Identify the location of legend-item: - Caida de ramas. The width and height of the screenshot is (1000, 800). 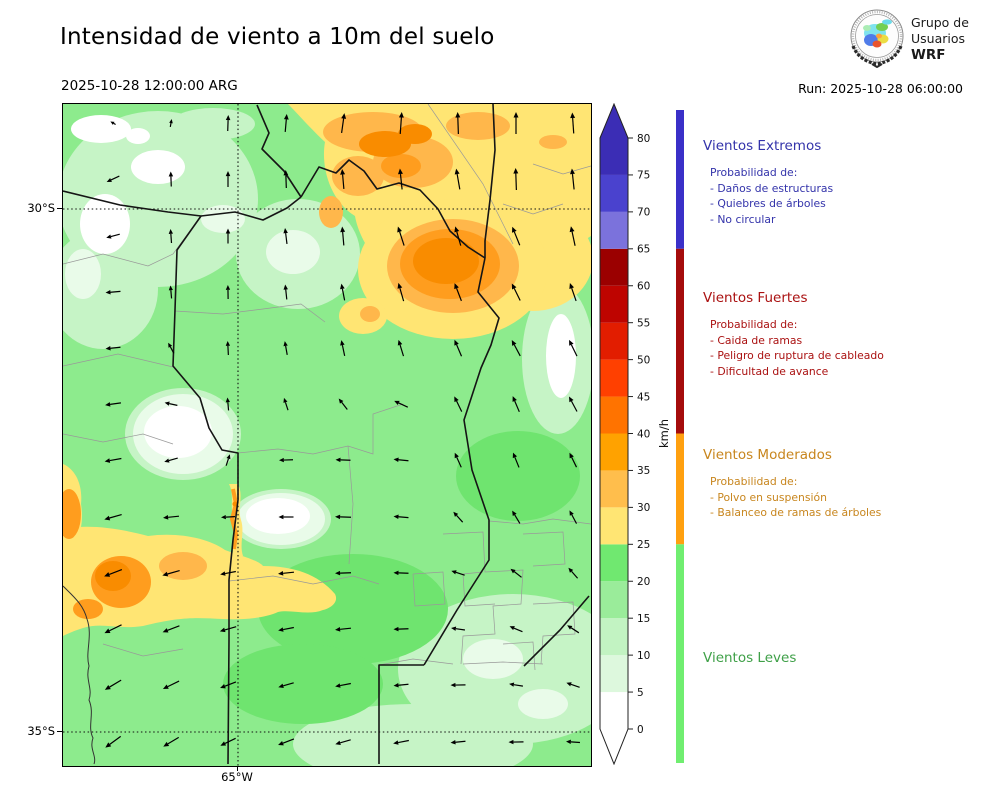
(756, 340).